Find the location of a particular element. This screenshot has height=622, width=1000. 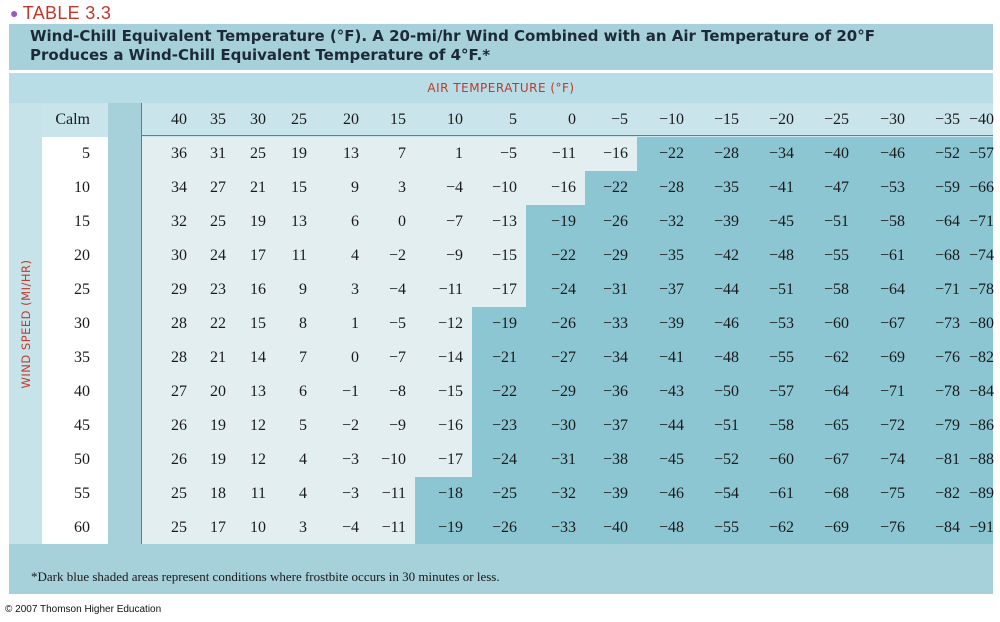

wind-chill-cell: −89 is located at coordinates (981, 494).